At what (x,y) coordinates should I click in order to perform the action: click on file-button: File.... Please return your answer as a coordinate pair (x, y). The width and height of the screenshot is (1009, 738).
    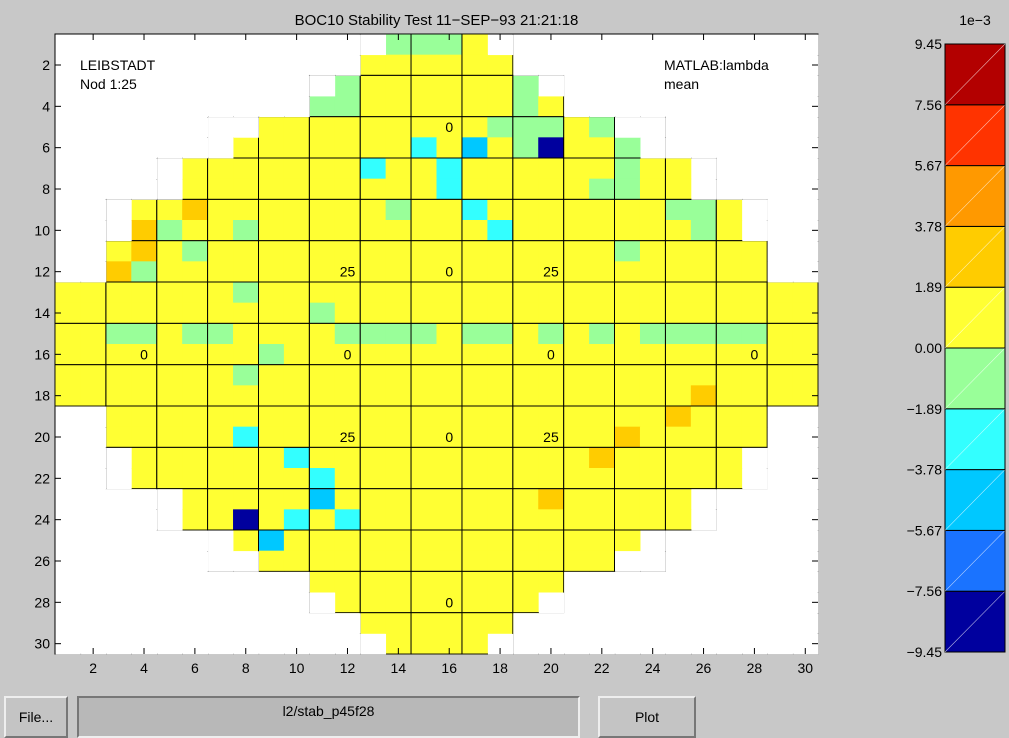
    Looking at the image, I should click on (36, 717).